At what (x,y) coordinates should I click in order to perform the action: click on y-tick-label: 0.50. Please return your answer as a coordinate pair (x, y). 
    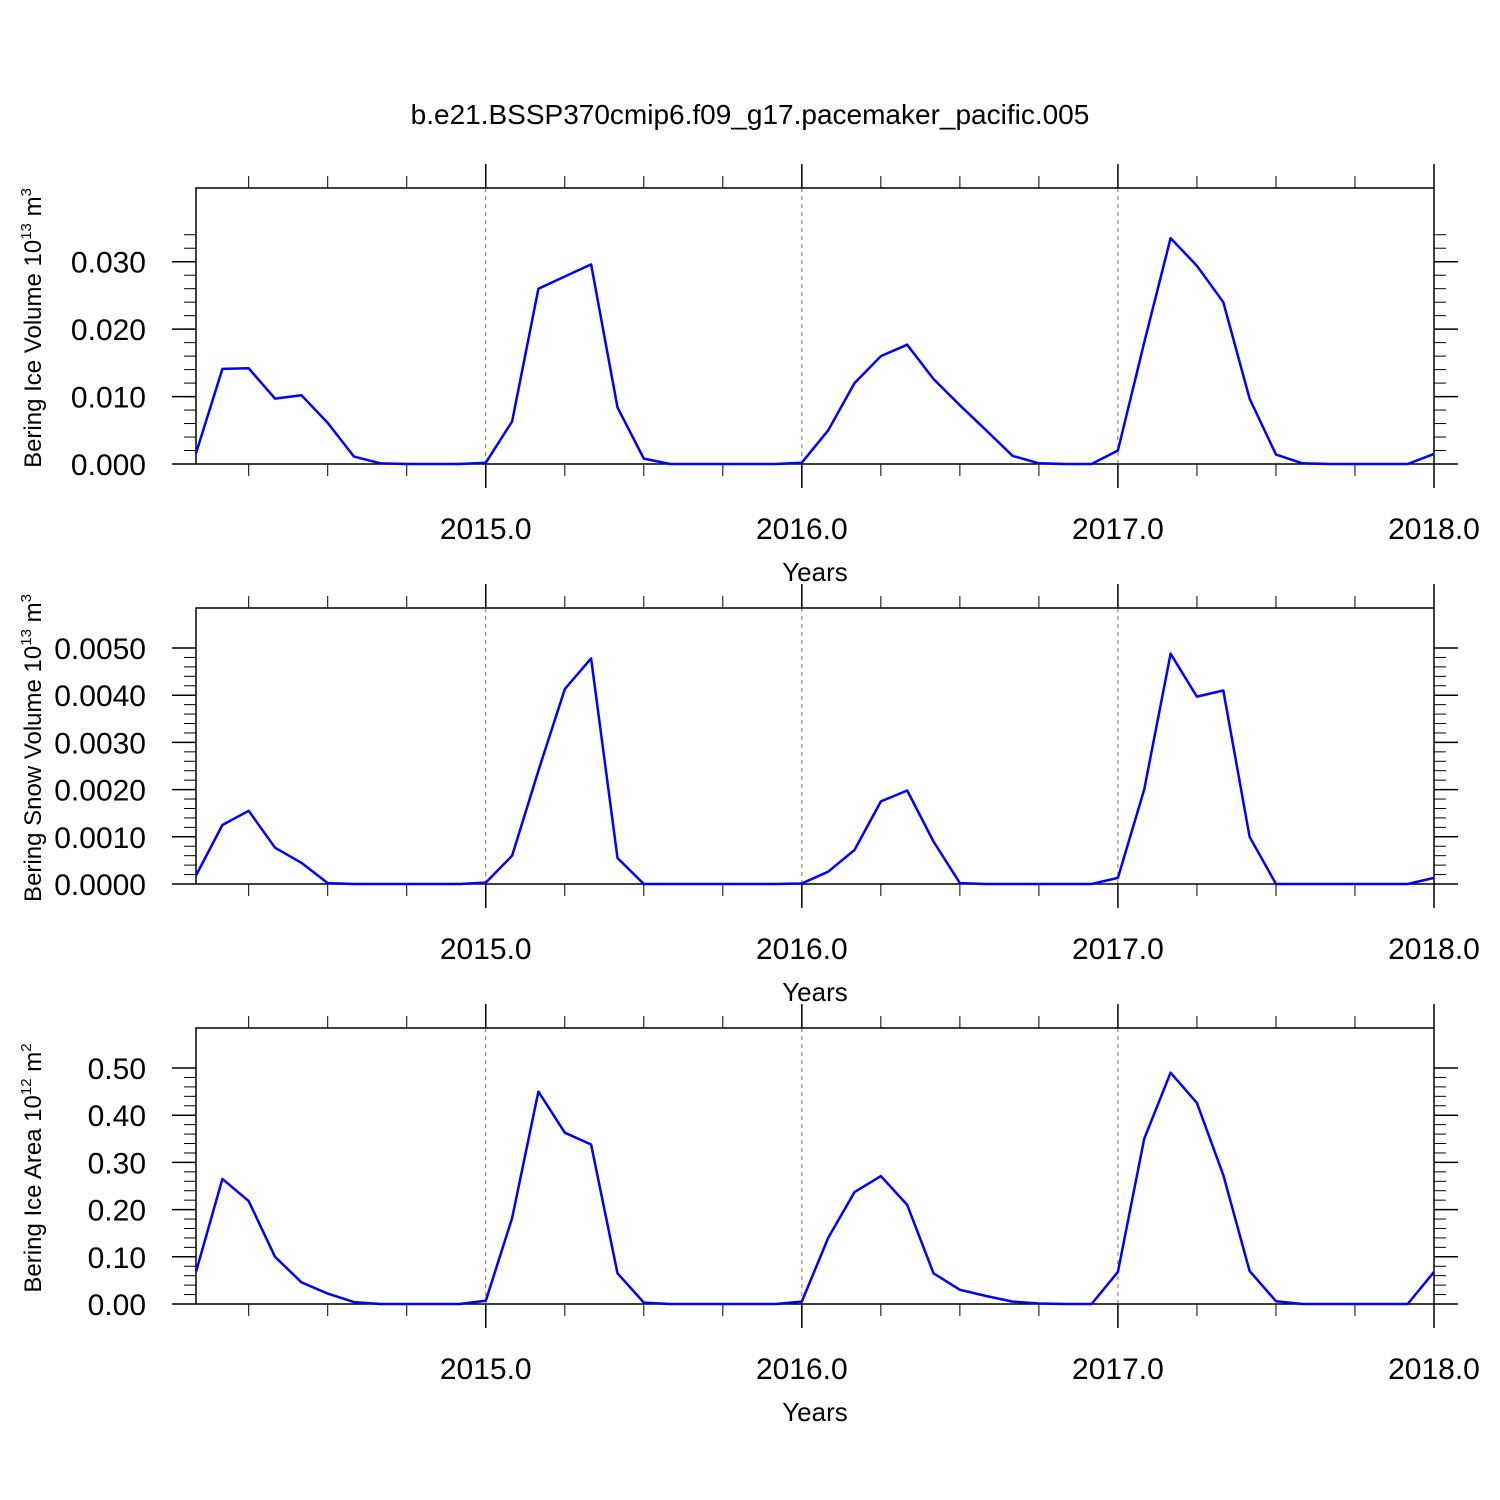
    Looking at the image, I should click on (117, 1069).